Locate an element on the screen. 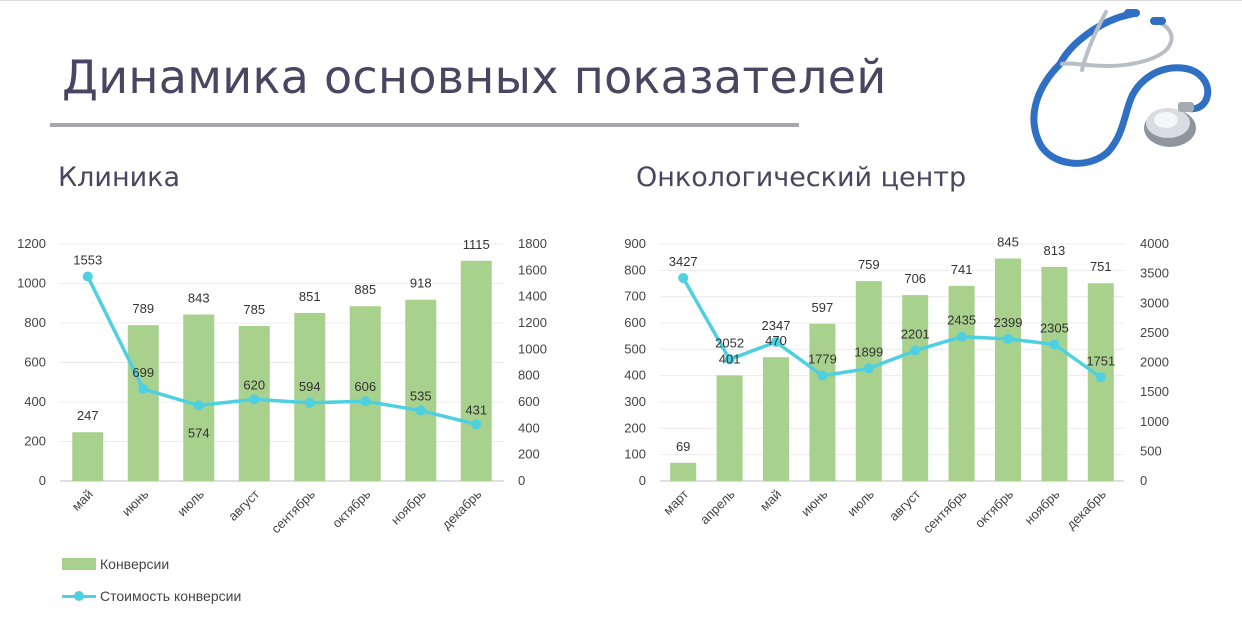 This screenshot has height=624, width=1242. y-tick-right: 4000 is located at coordinates (1154, 243).